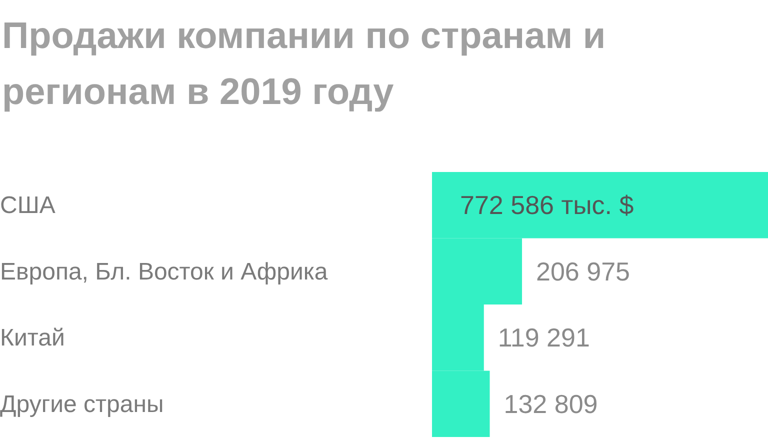 Image resolution: width=768 pixels, height=440 pixels. I want to click on data-label: 206 975, so click(583, 271).